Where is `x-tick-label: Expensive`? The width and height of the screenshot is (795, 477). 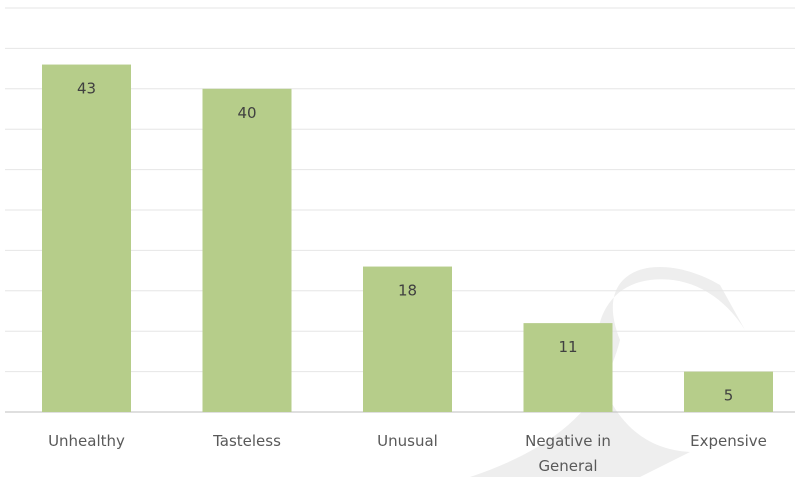 x-tick-label: Expensive is located at coordinates (728, 441).